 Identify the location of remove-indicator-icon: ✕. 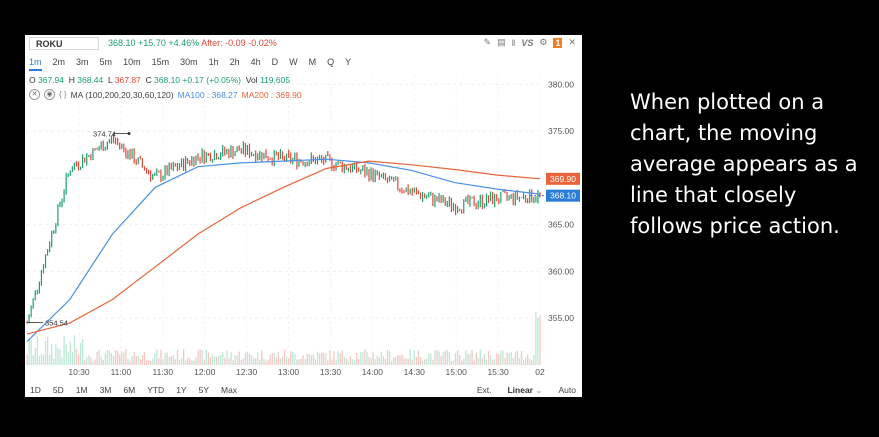
(34, 94).